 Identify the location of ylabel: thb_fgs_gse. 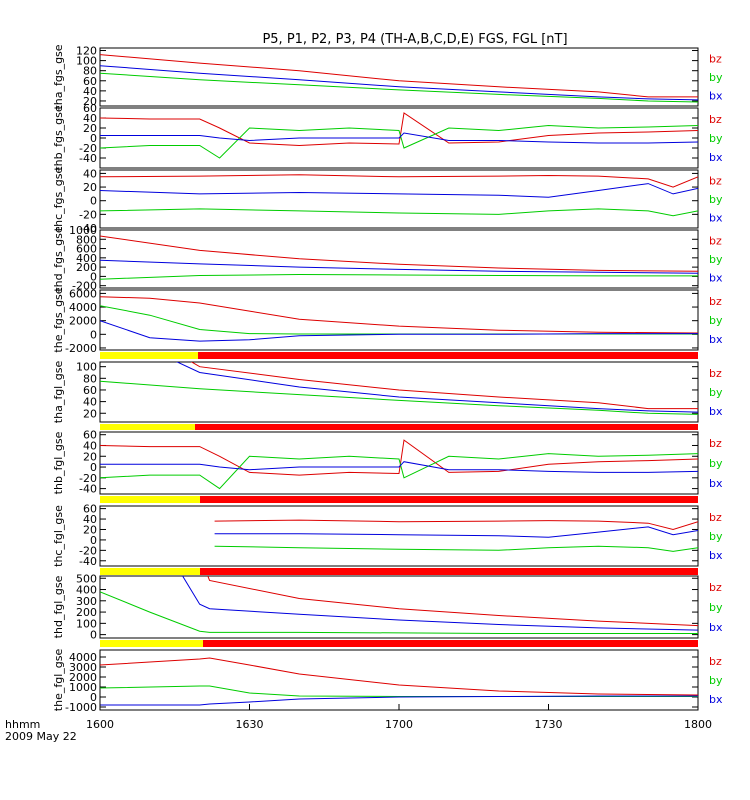
(58, 138).